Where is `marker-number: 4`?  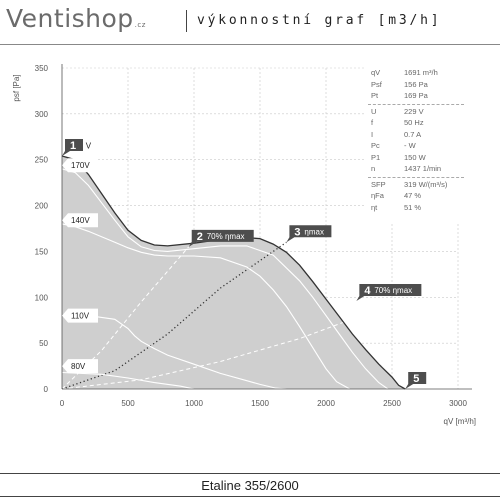 marker-number: 4 is located at coordinates (367, 291).